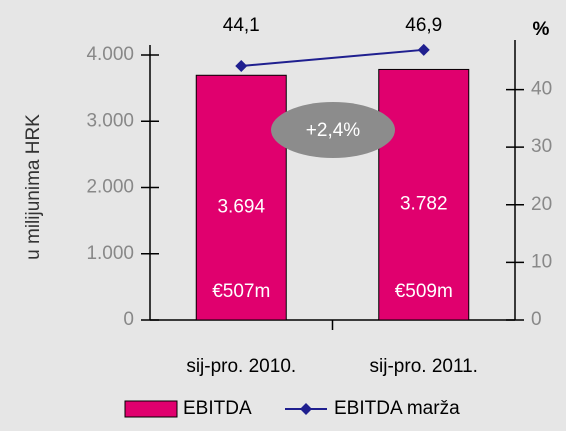 This screenshot has height=431, width=566. What do you see at coordinates (332, 57) in the screenshot?
I see `line` at bounding box center [332, 57].